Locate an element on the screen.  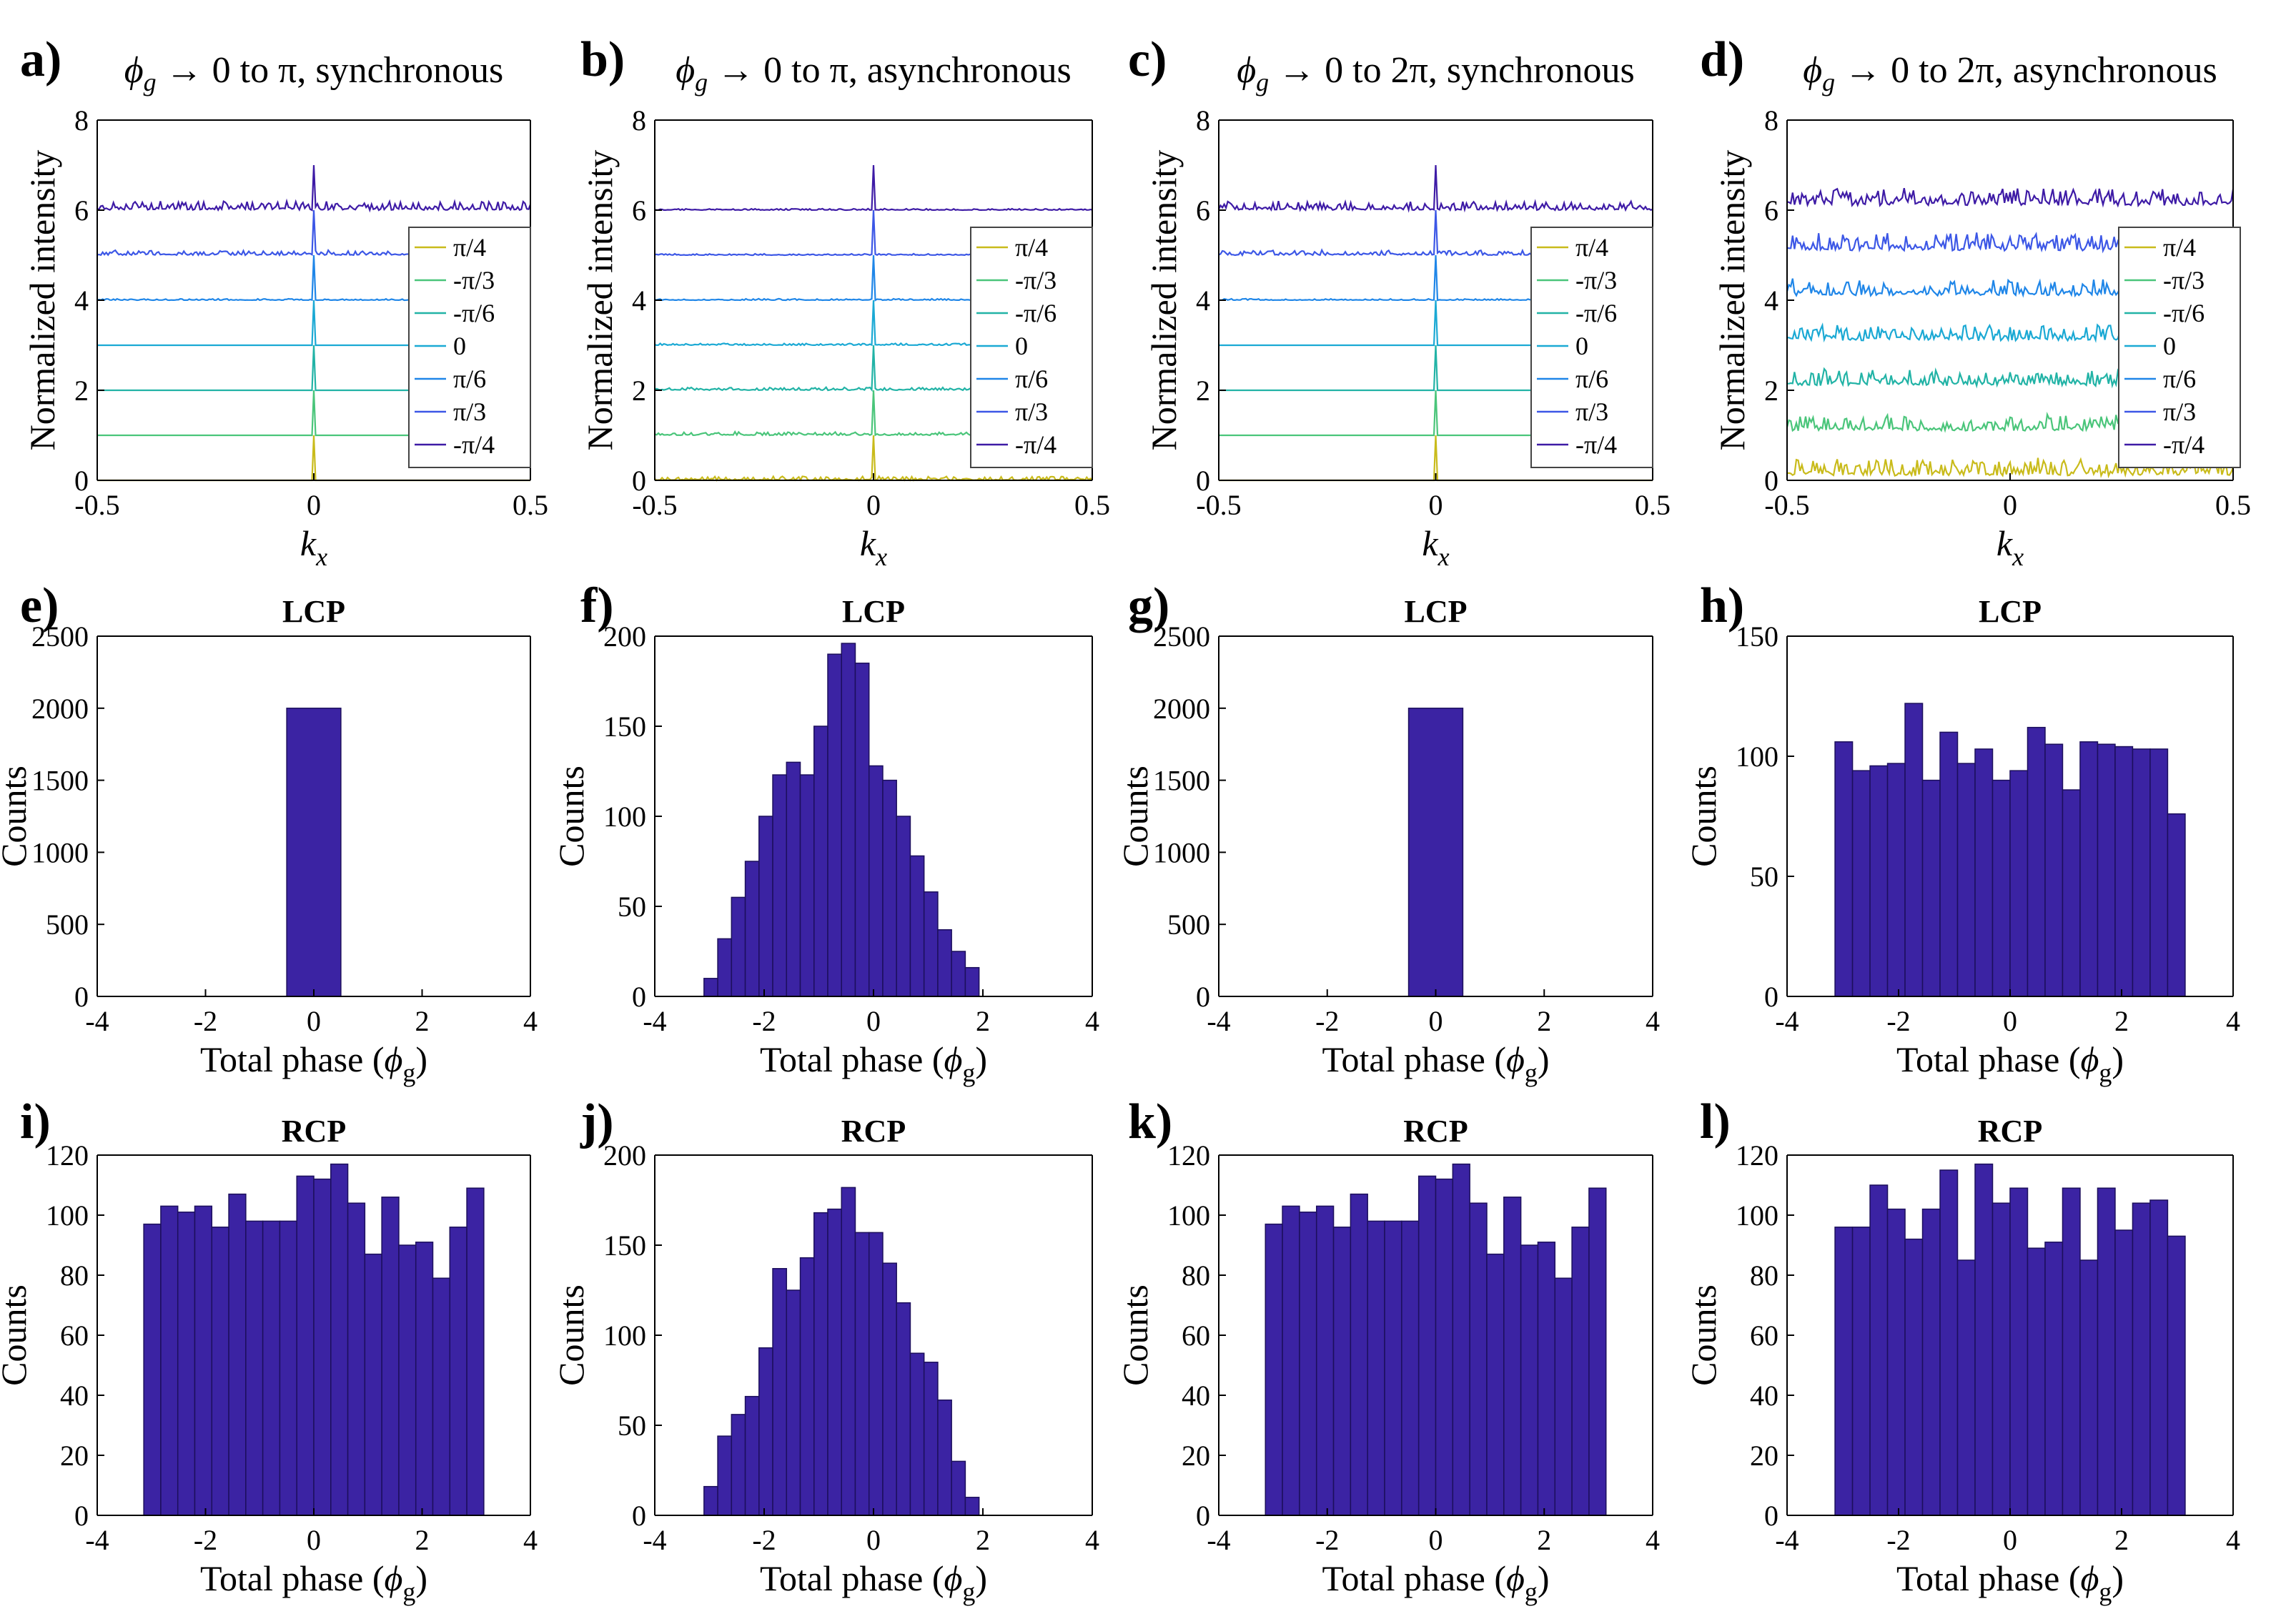
y-tick-label: 1500 is located at coordinates (60, 781).